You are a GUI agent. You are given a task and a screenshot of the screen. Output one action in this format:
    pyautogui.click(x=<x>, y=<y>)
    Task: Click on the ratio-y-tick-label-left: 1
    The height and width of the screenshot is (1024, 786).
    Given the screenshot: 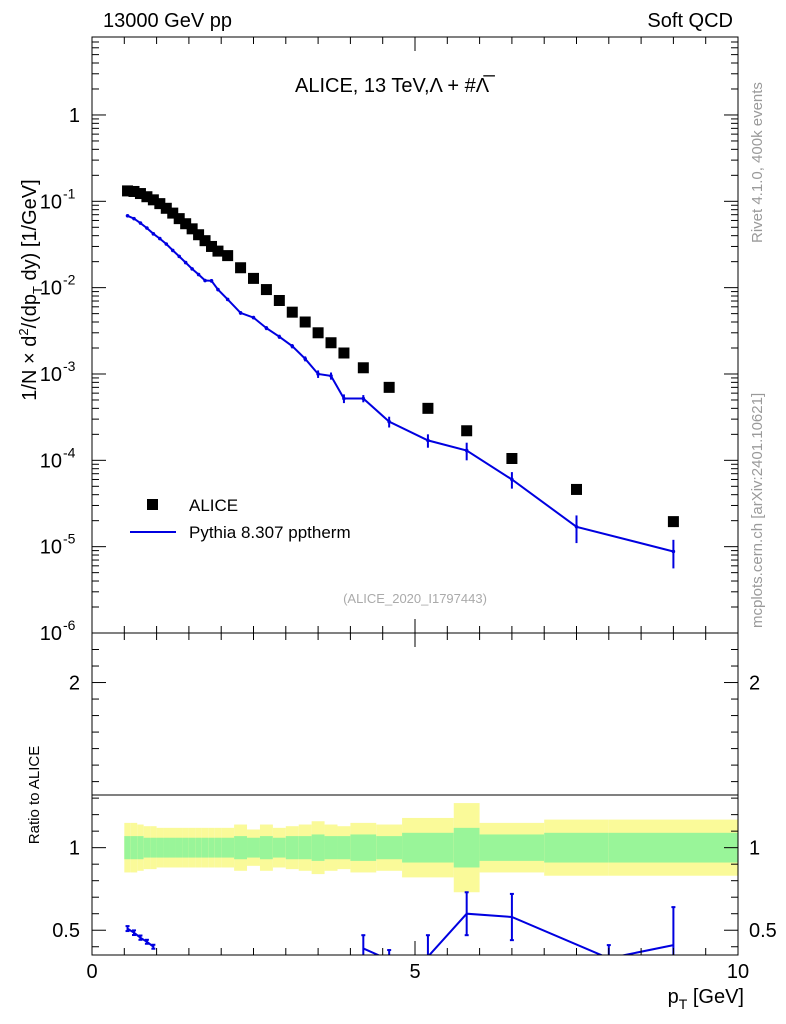 What is the action you would take?
    pyautogui.click(x=74, y=849)
    